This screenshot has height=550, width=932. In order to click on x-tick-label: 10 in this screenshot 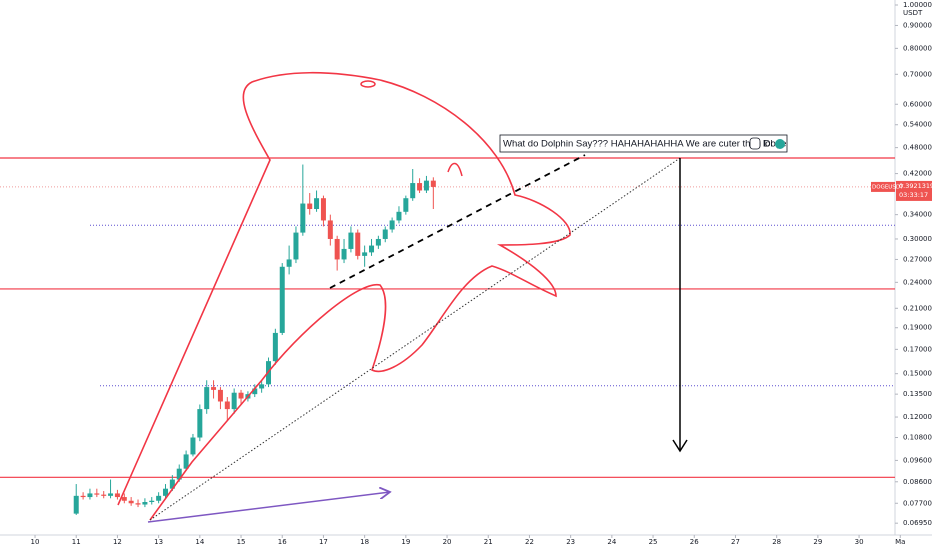, I will do `click(35, 542)`.